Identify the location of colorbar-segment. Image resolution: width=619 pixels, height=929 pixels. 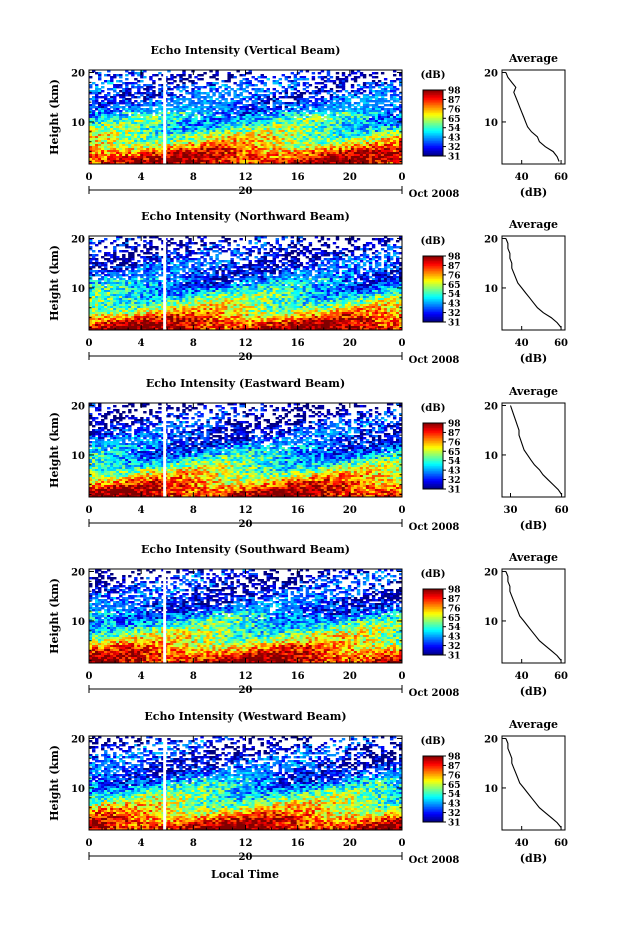
(433, 148).